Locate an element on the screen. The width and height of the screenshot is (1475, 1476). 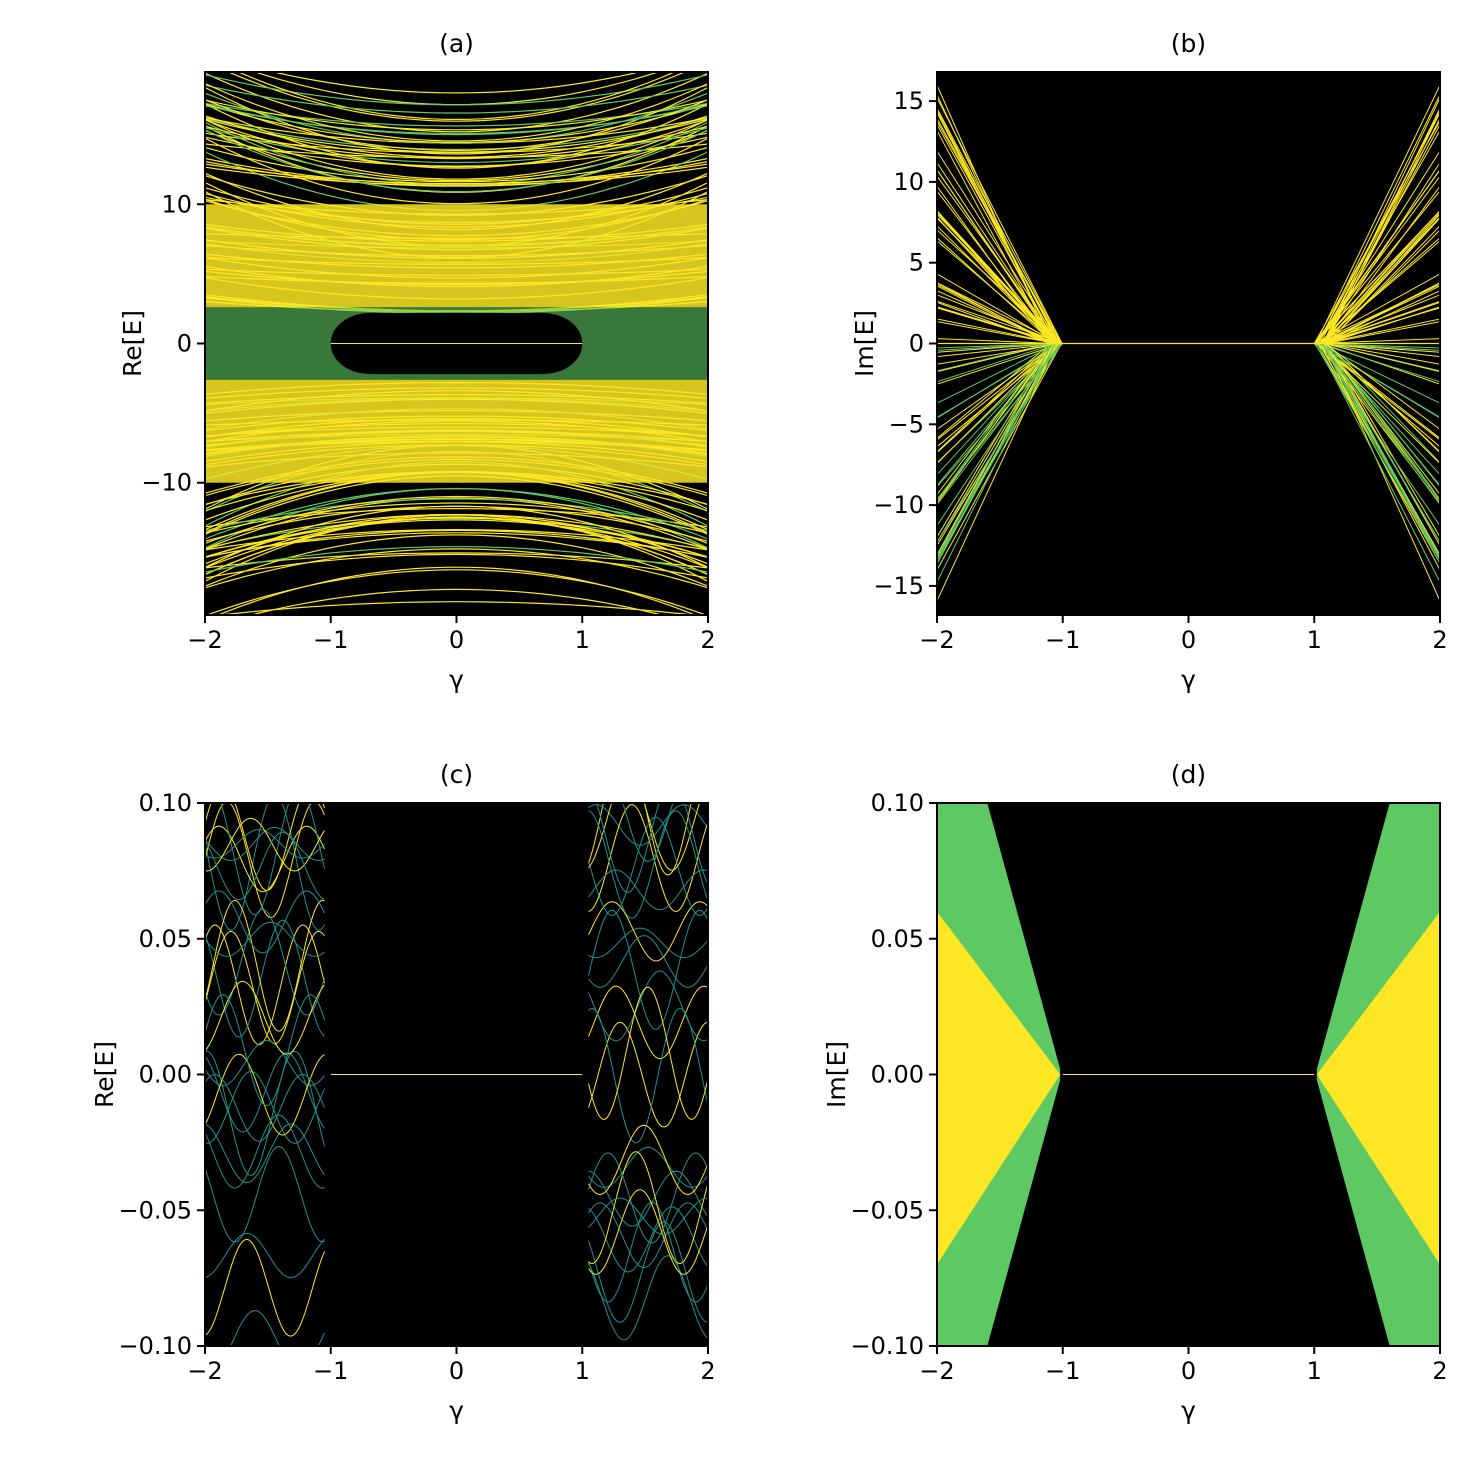
x-tick-label: 2 is located at coordinates (1439, 1371).